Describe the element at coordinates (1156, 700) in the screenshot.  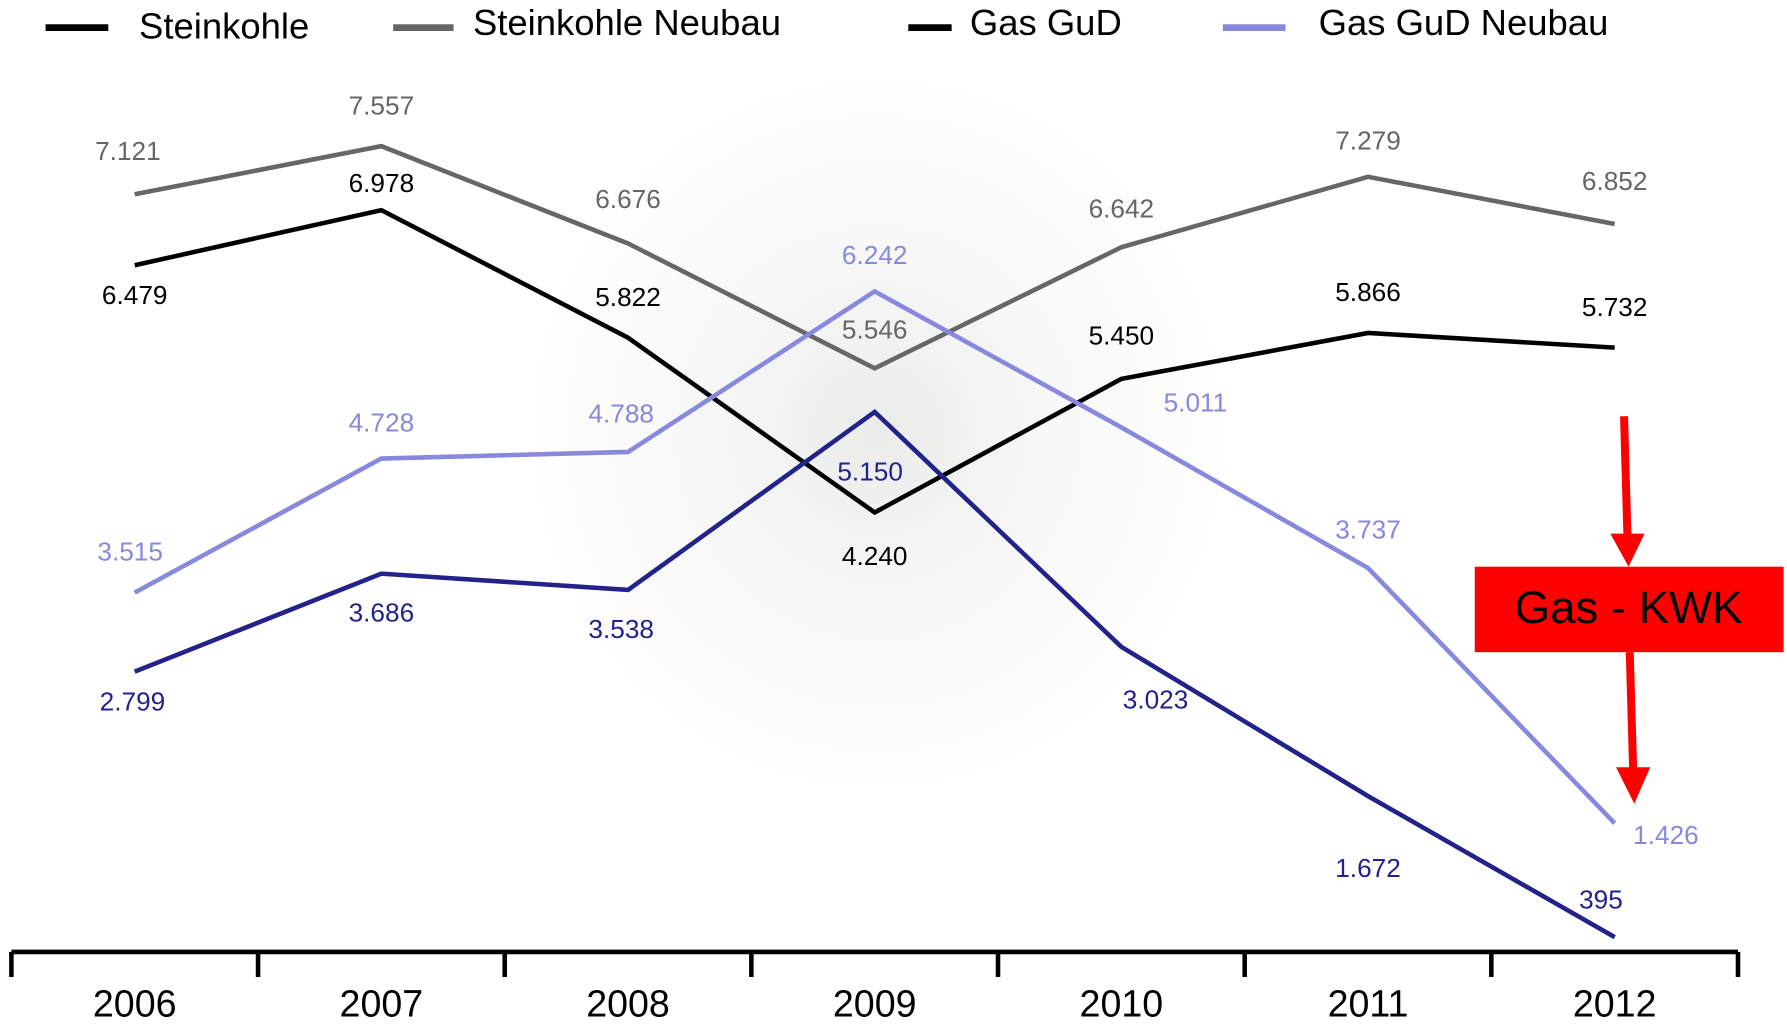
I see `value-label: 3.023` at that location.